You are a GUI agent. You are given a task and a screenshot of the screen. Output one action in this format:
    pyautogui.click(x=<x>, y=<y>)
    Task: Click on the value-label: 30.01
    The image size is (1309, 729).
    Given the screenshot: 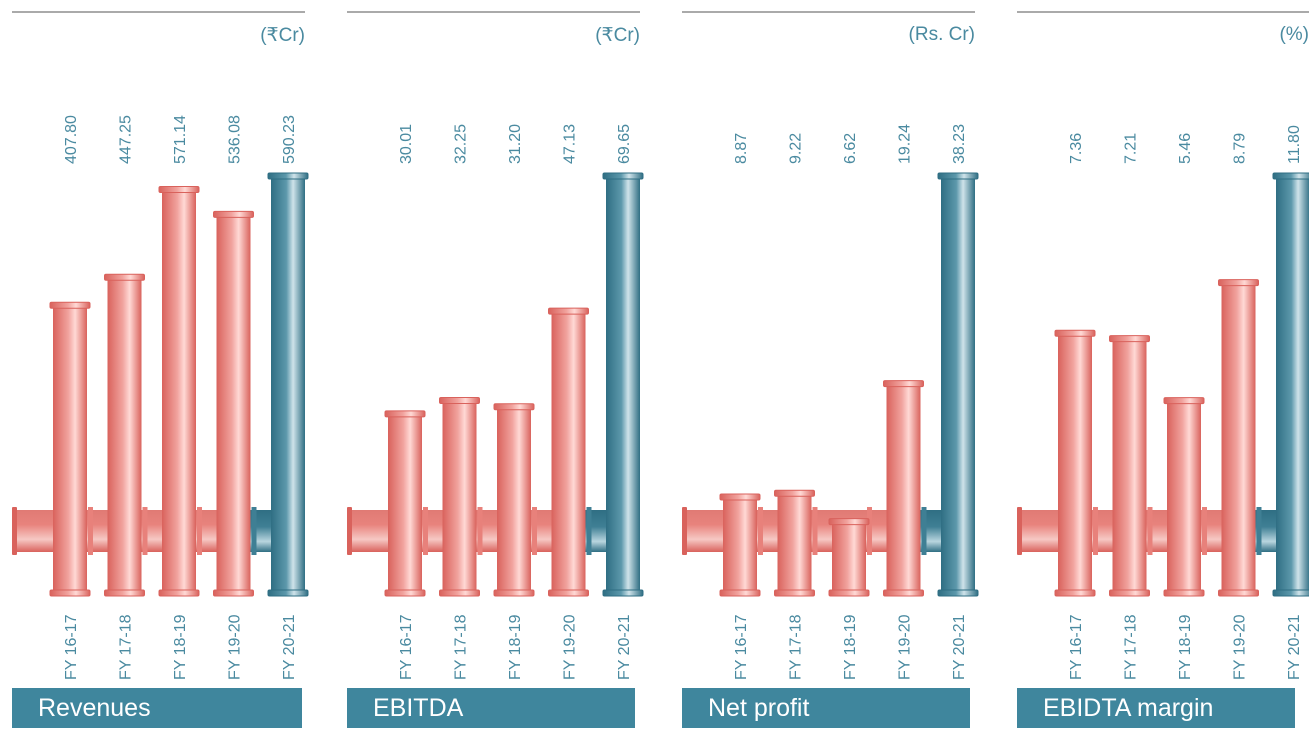 What is the action you would take?
    pyautogui.click(x=406, y=144)
    